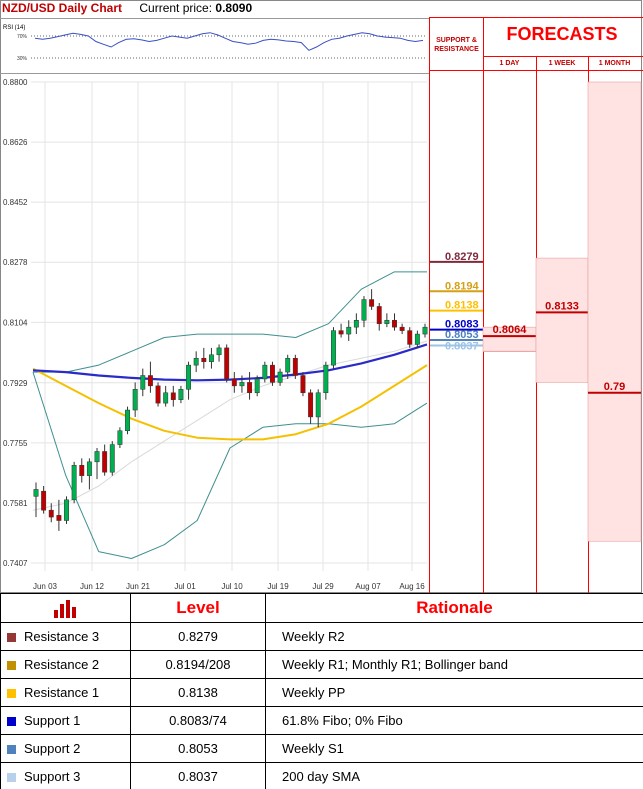 This screenshot has height=789, width=643. I want to click on y-tick-label: 0.7755, so click(15, 443).